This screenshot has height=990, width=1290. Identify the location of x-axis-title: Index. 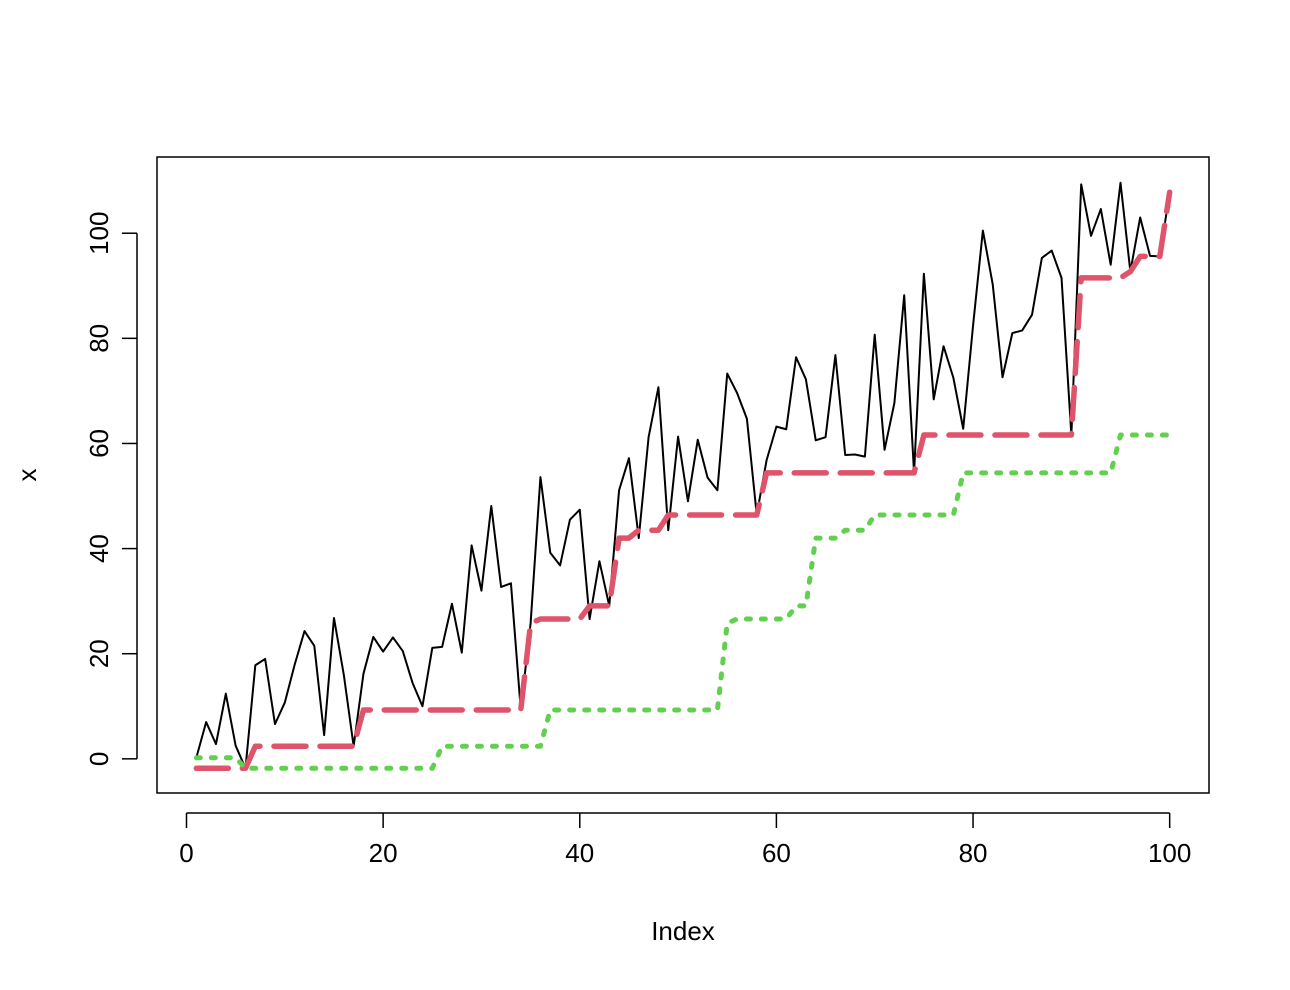
(683, 931).